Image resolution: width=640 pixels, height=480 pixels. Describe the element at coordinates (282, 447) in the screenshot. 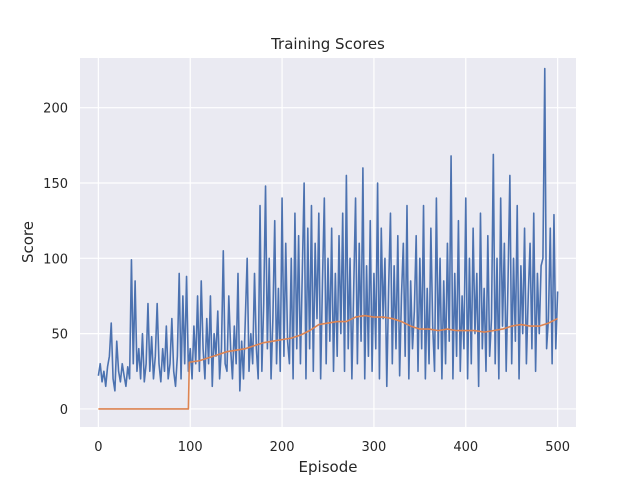

I see `x-tick-label: 200` at that location.